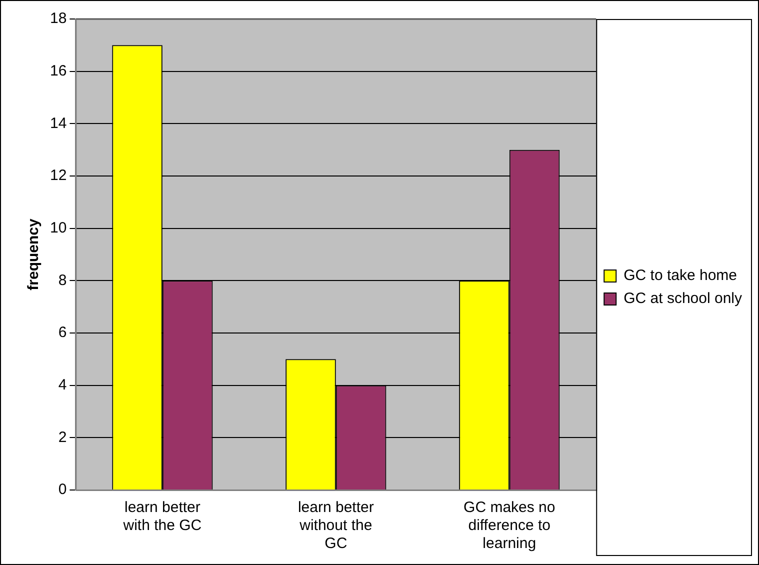 The width and height of the screenshot is (759, 565). I want to click on y-tick-label: 18, so click(58, 19).